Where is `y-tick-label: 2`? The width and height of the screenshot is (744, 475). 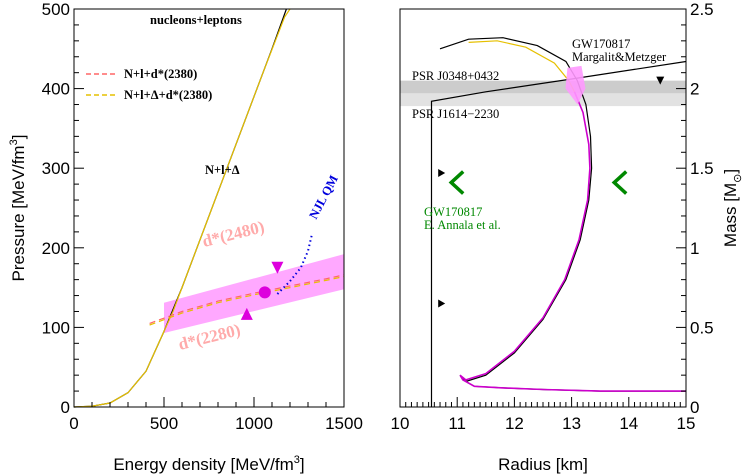 y-tick-label: 2 is located at coordinates (694, 89).